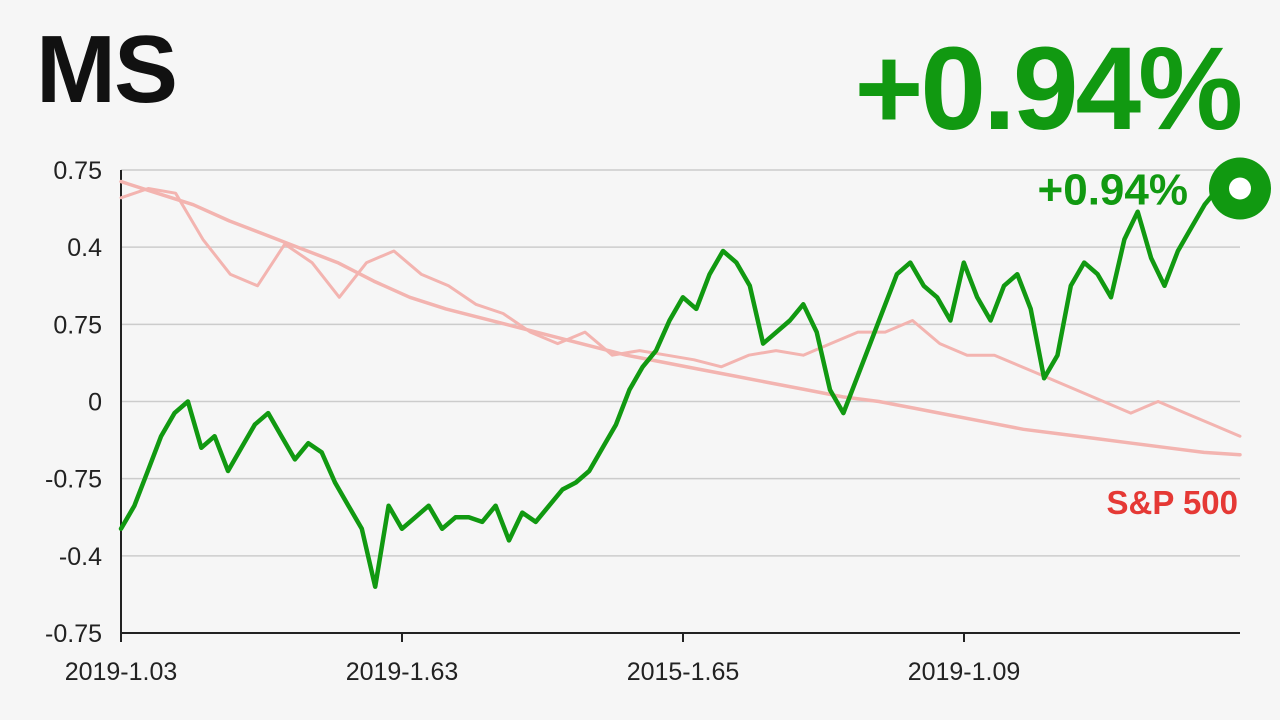 The width and height of the screenshot is (1280, 720). I want to click on y-tick-label: 0.4, so click(84, 248).